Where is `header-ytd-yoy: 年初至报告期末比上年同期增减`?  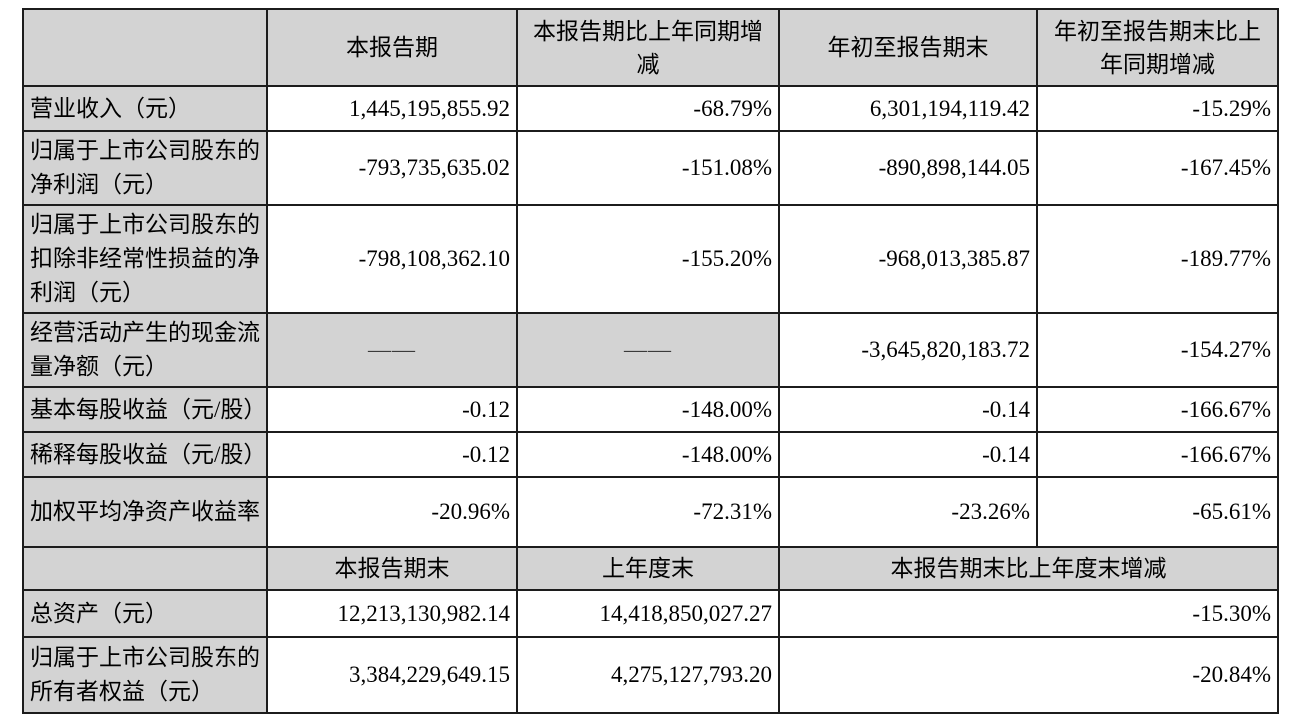
header-ytd-yoy: 年初至报告期末比上年同期增减 is located at coordinates (1157, 47).